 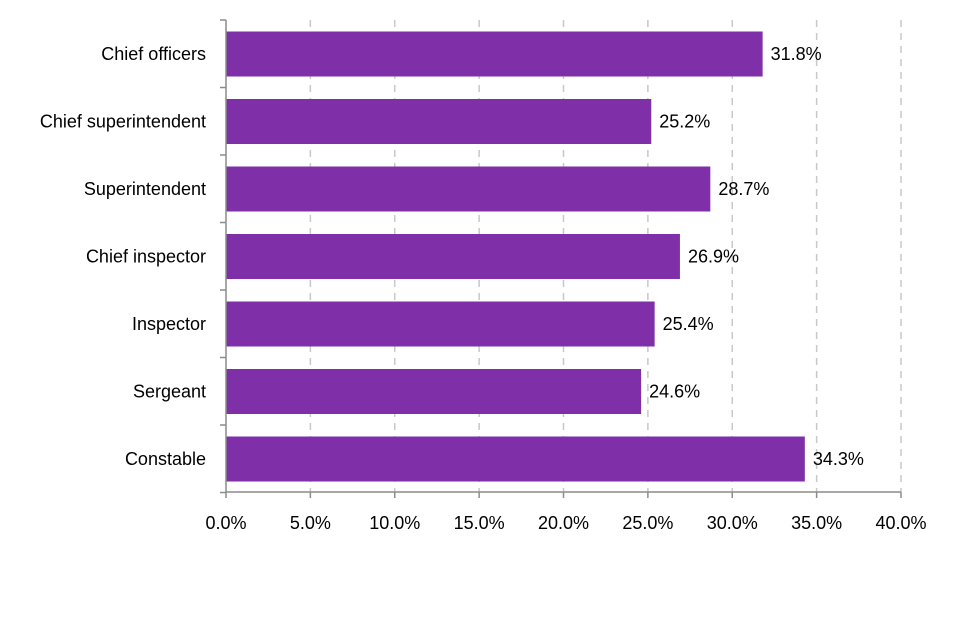 What do you see at coordinates (900, 523) in the screenshot?
I see `x-tick-label: 40.0%` at bounding box center [900, 523].